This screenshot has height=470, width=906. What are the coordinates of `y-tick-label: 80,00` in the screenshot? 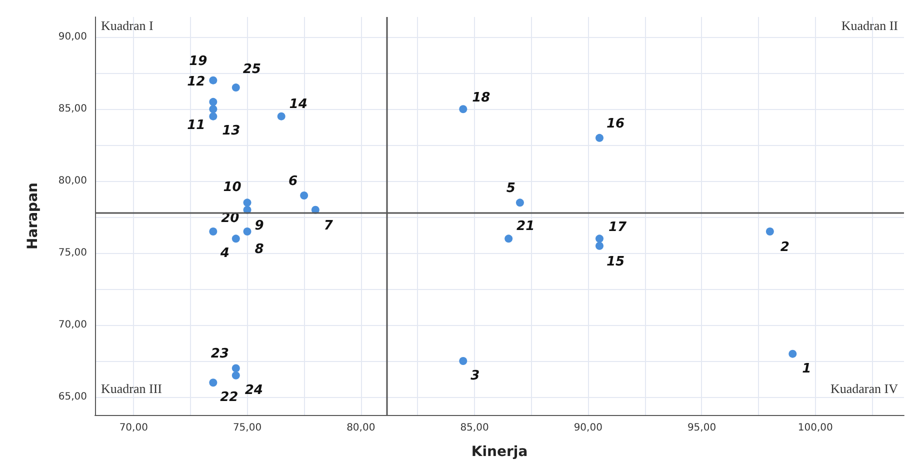 It's located at (72, 181).